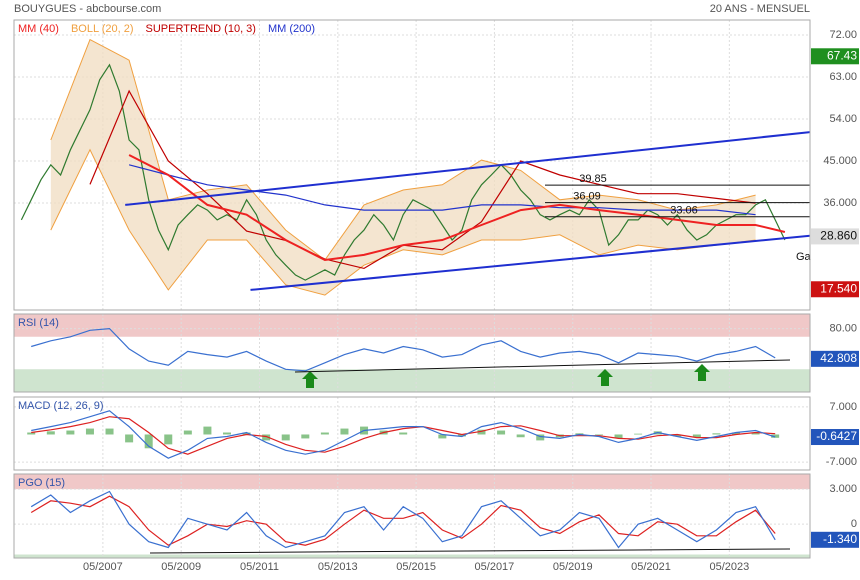 The width and height of the screenshot is (860, 580). I want to click on value-badge-label: -0.6427, so click(836, 436).